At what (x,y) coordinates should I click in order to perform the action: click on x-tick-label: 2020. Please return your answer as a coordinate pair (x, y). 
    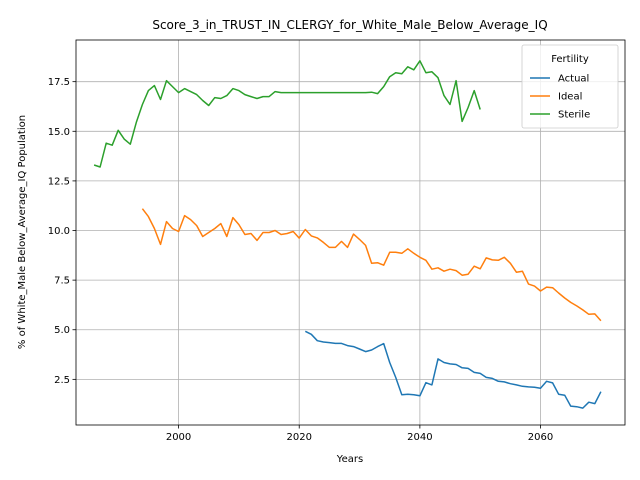
    Looking at the image, I should click on (298, 437).